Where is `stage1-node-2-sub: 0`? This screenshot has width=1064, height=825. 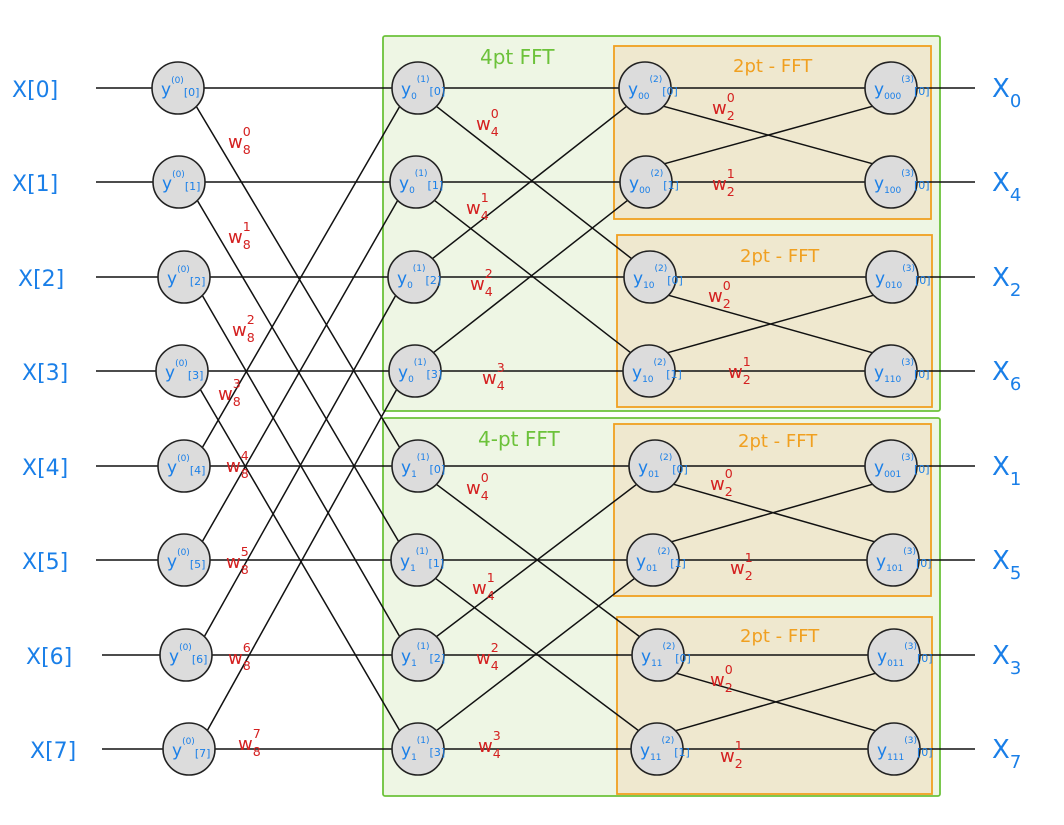 stage1-node-2-sub: 0 is located at coordinates (410, 286).